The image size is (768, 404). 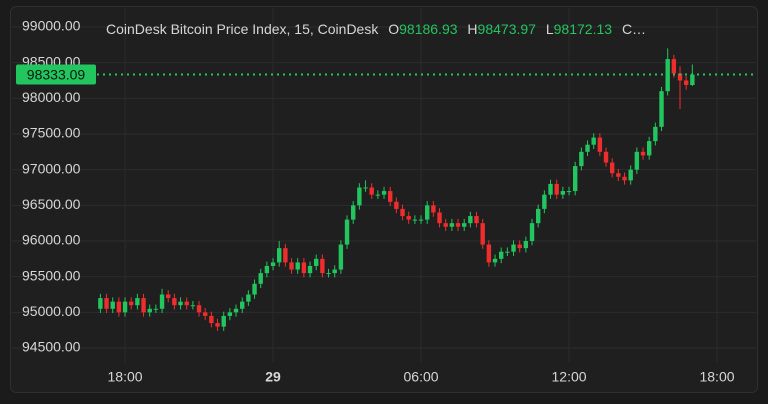 I want to click on price-tag-label: 98333.09, so click(x=56, y=74).